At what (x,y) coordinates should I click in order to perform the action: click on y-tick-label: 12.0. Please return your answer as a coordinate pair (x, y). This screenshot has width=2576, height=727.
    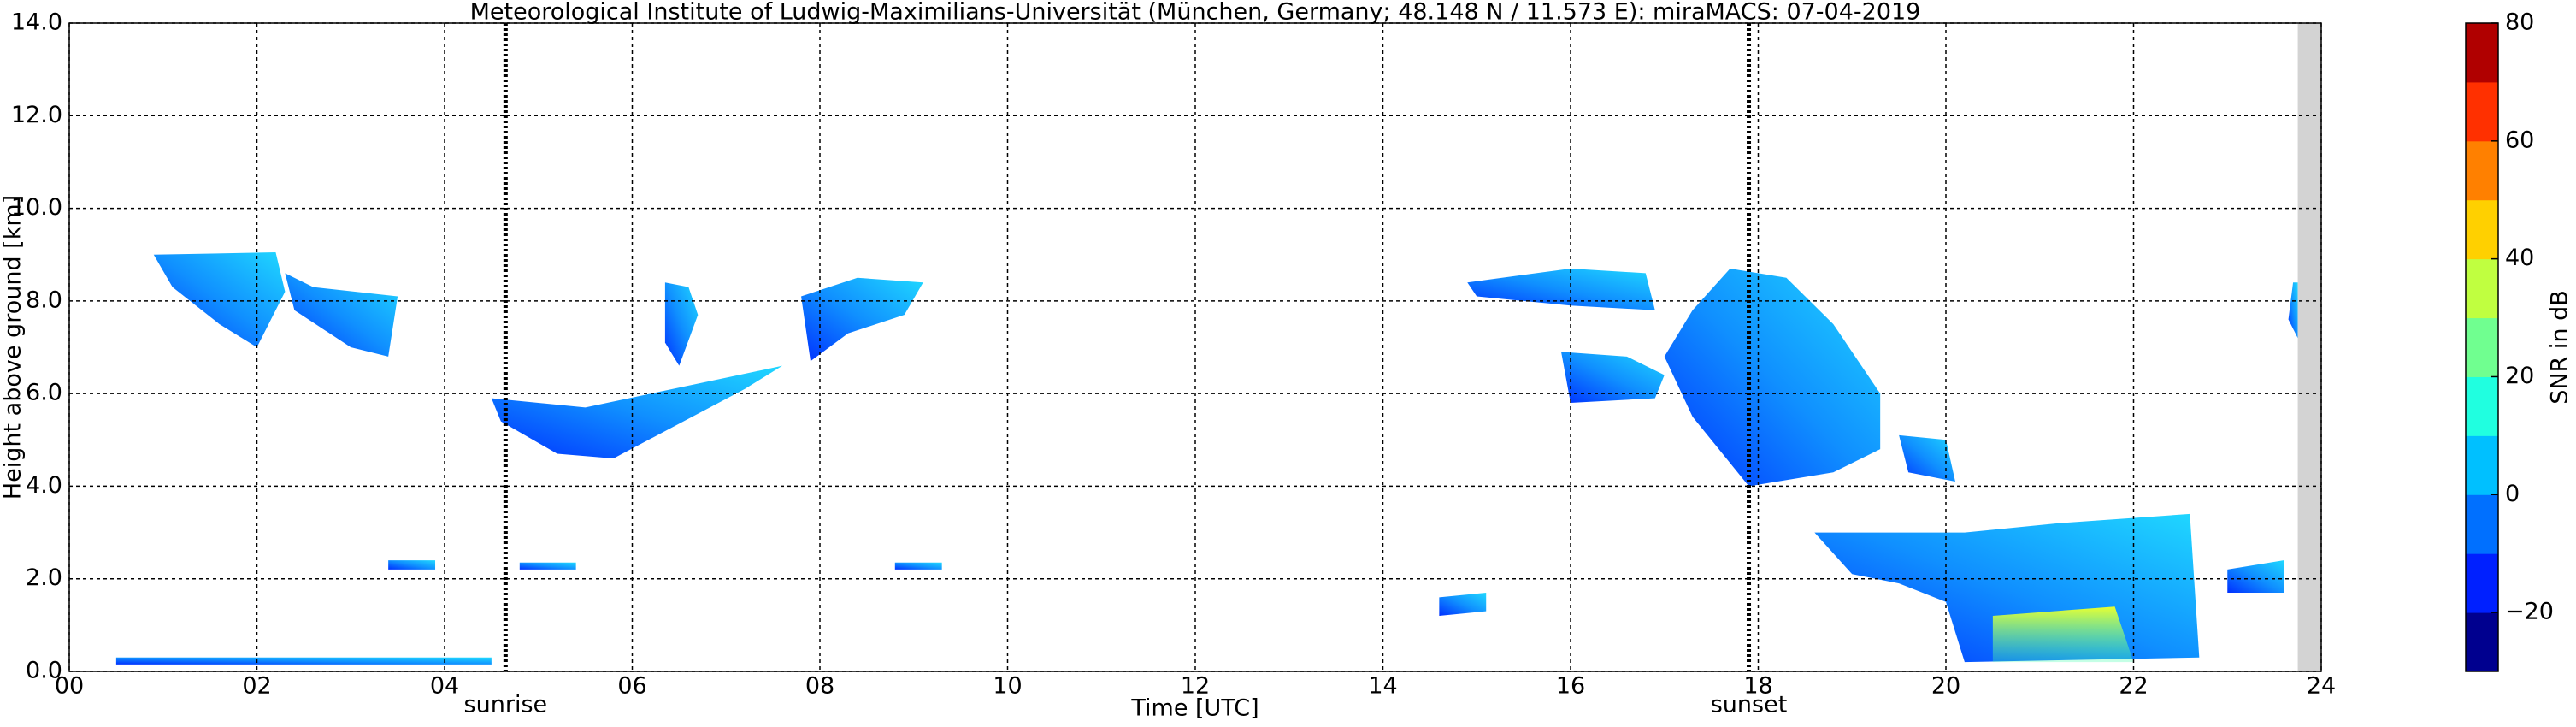
    Looking at the image, I should click on (36, 115).